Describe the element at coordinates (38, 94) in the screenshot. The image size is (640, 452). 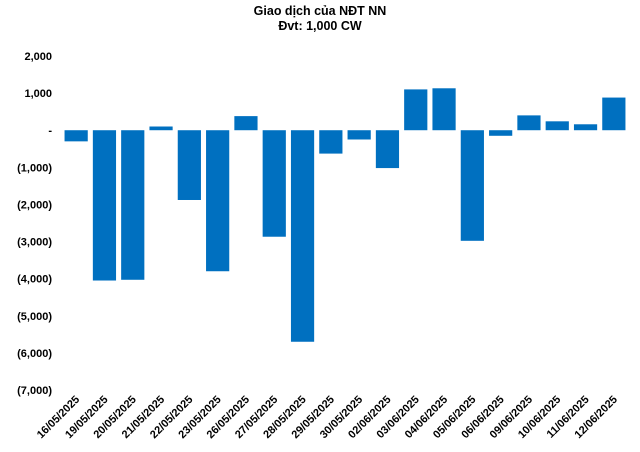
I see `y-tick-label: 1,000` at that location.